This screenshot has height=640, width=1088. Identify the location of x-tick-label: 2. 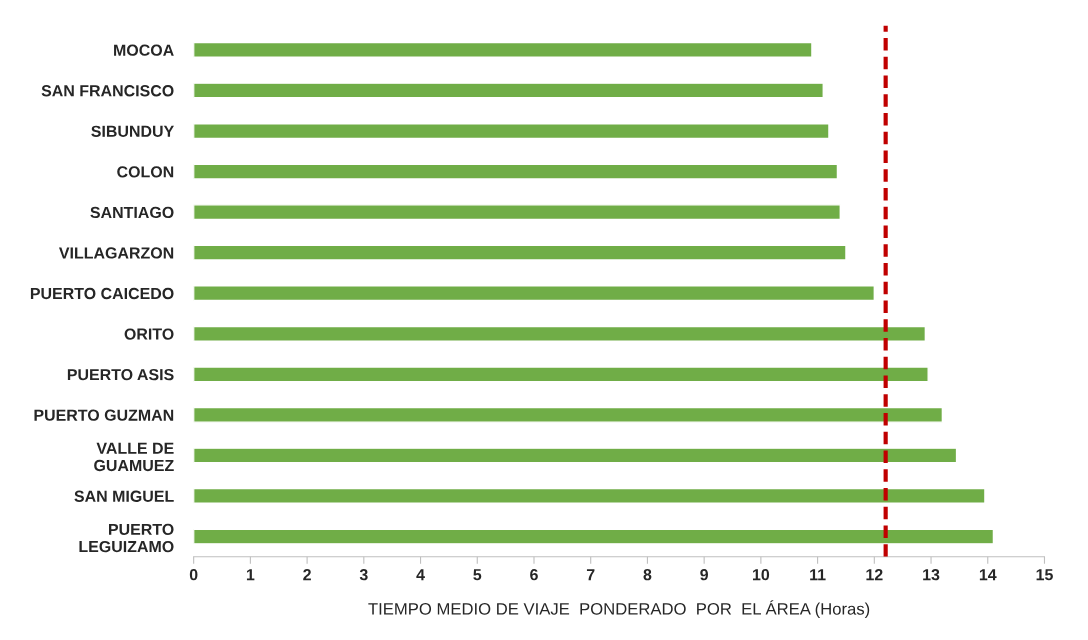
(307, 575).